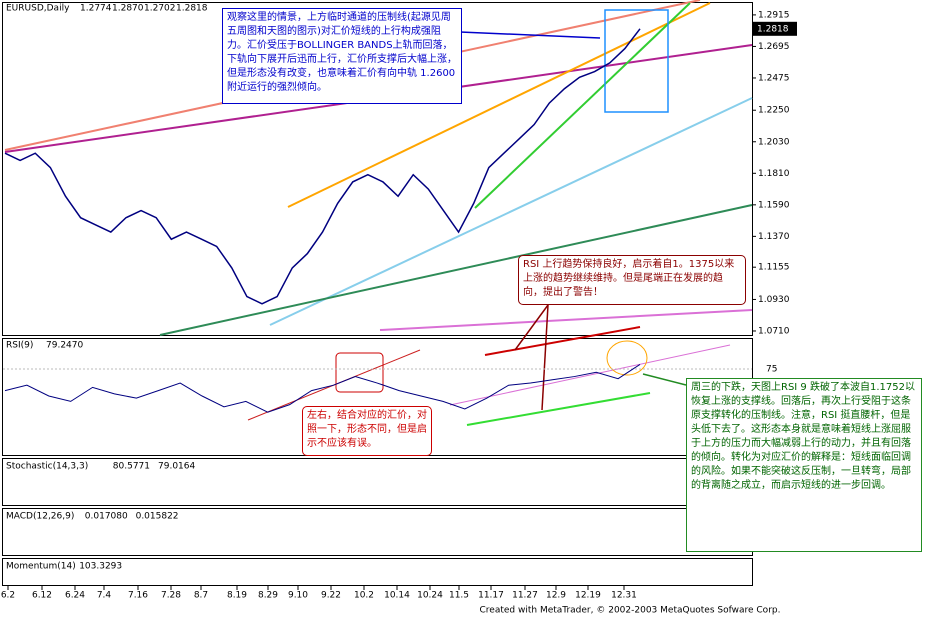 Image resolution: width=932 pixels, height=620 pixels. What do you see at coordinates (100, 567) in the screenshot?
I see `indicator-reading: 103.3293` at bounding box center [100, 567].